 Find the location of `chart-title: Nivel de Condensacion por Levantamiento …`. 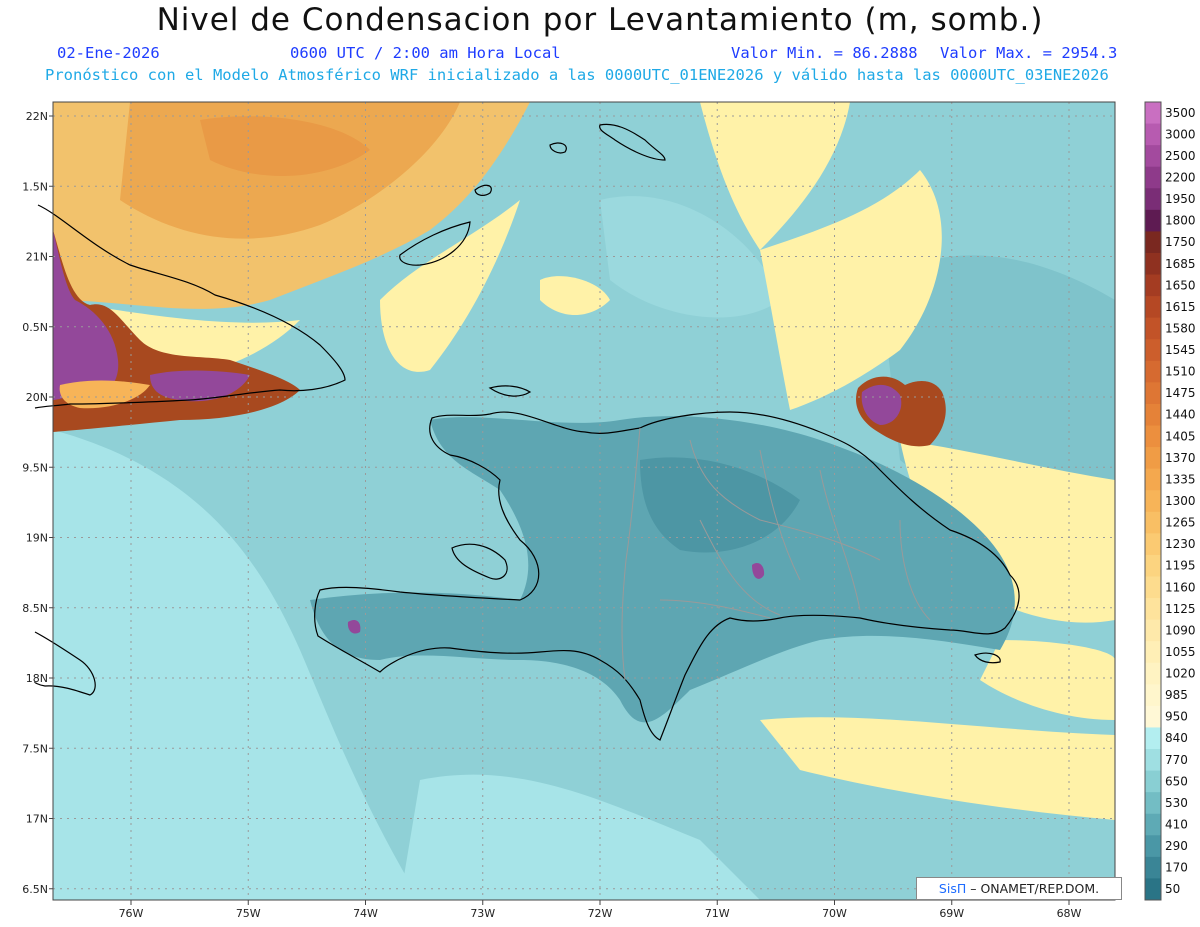

chart-title: Nivel de Condensacion por Levantamiento … is located at coordinates (600, 20).